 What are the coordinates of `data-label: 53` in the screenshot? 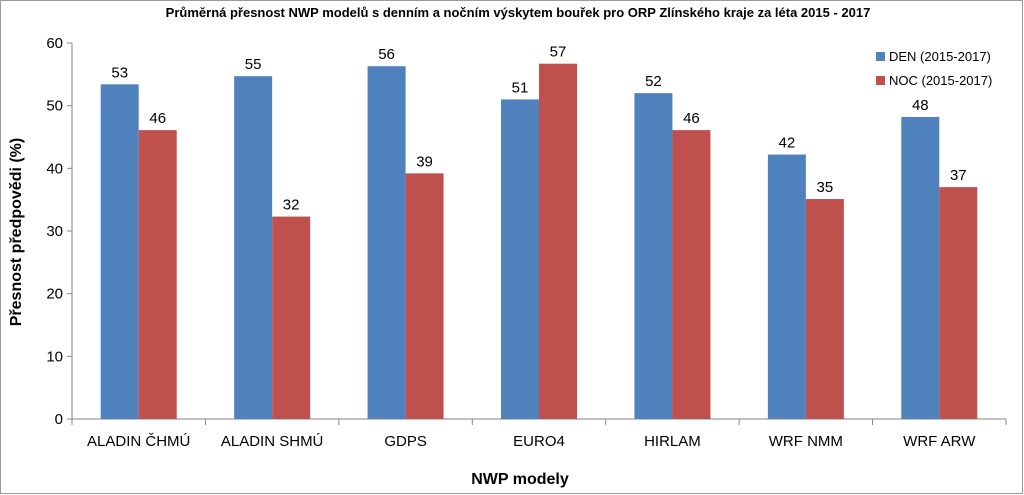 It's located at (119, 72).